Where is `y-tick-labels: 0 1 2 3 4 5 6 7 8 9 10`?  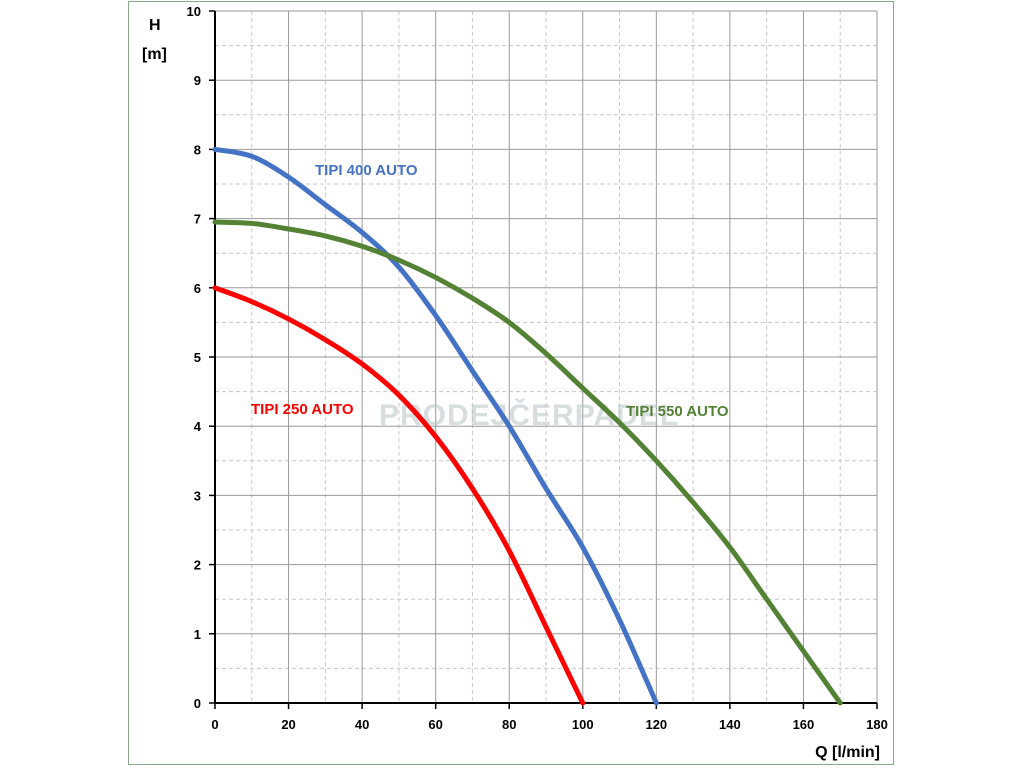
y-tick-labels: 0 1 2 3 4 5 6 7 8 9 10 is located at coordinates (194, 357).